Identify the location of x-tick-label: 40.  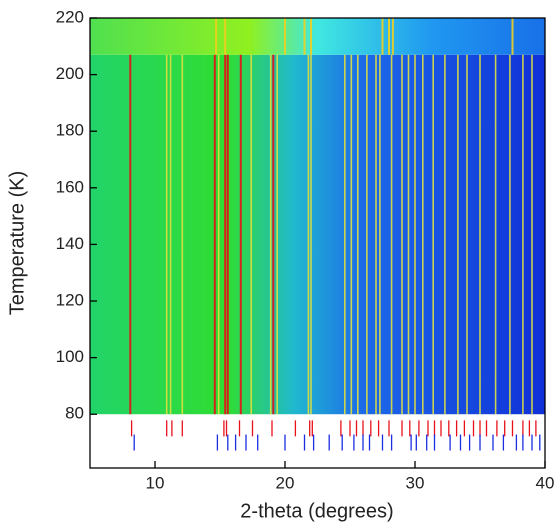
(545, 482).